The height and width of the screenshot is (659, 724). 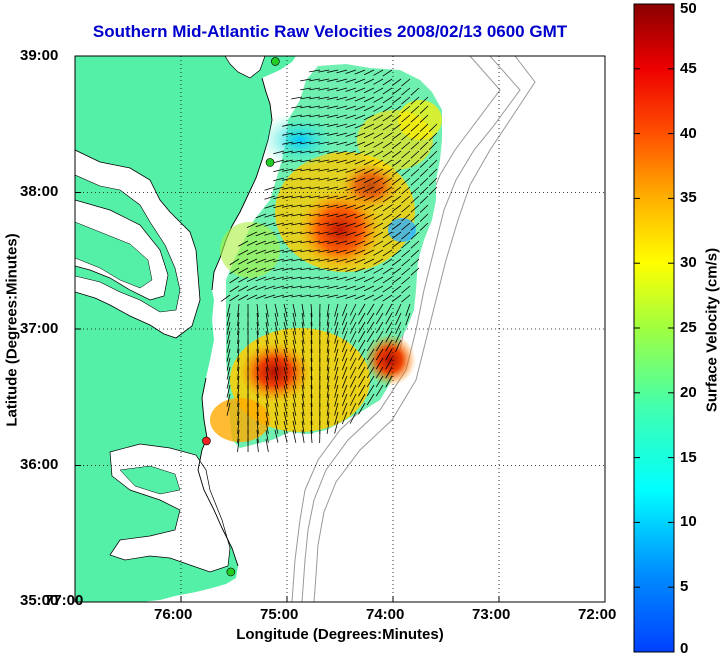 I want to click on xtick-label: 73:00, so click(x=491, y=614).